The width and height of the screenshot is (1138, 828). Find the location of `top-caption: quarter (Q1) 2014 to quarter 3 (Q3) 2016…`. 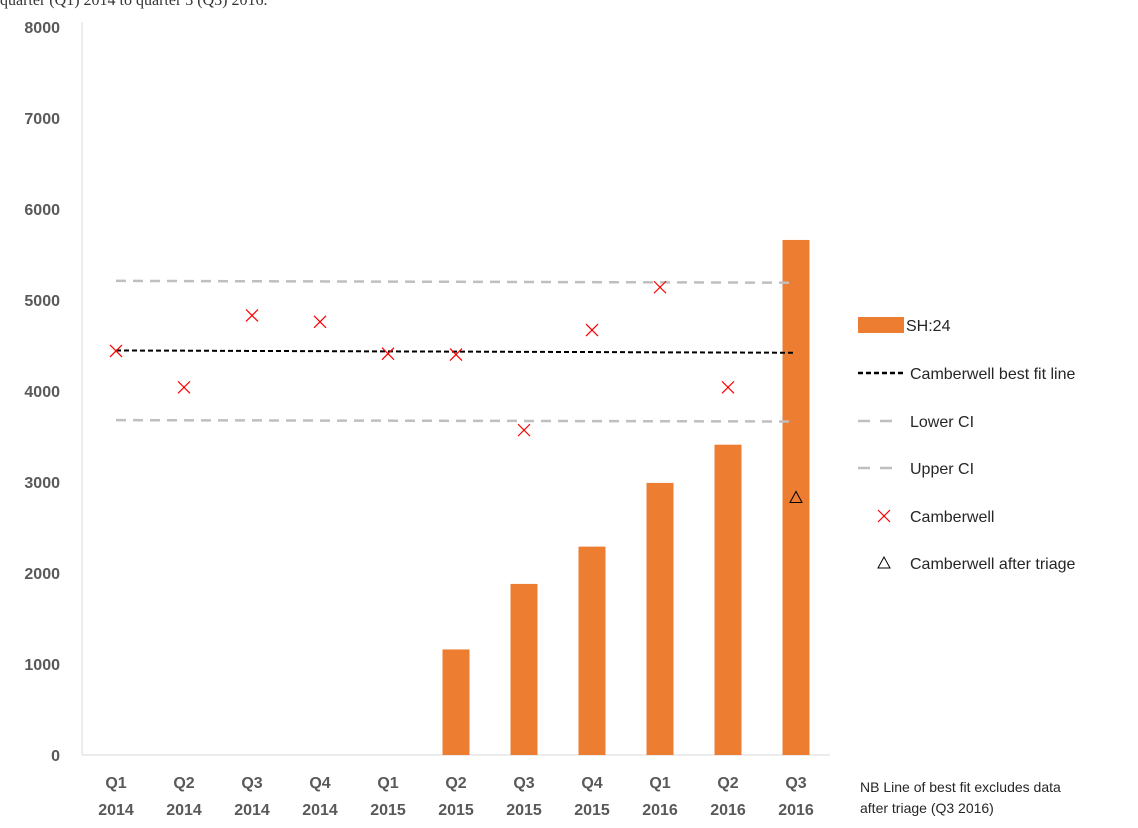

top-caption: quarter (Q1) 2014 to quarter 3 (Q3) 2016… is located at coordinates (134, 4).